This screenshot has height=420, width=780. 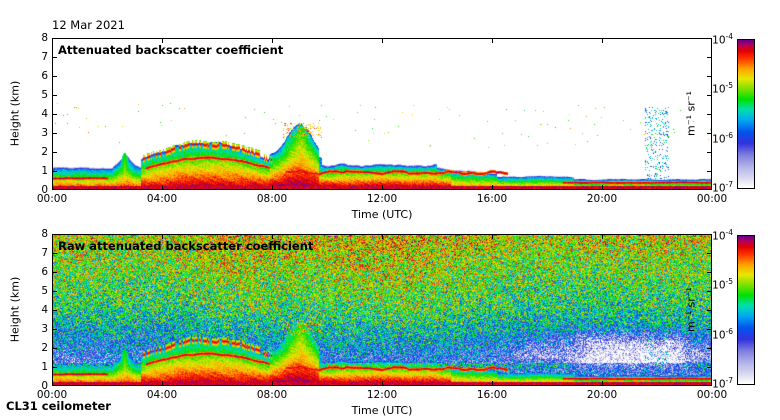 I want to click on colorbar-label-bottom: m⁻¹ sr⁻¹, so click(x=691, y=309).